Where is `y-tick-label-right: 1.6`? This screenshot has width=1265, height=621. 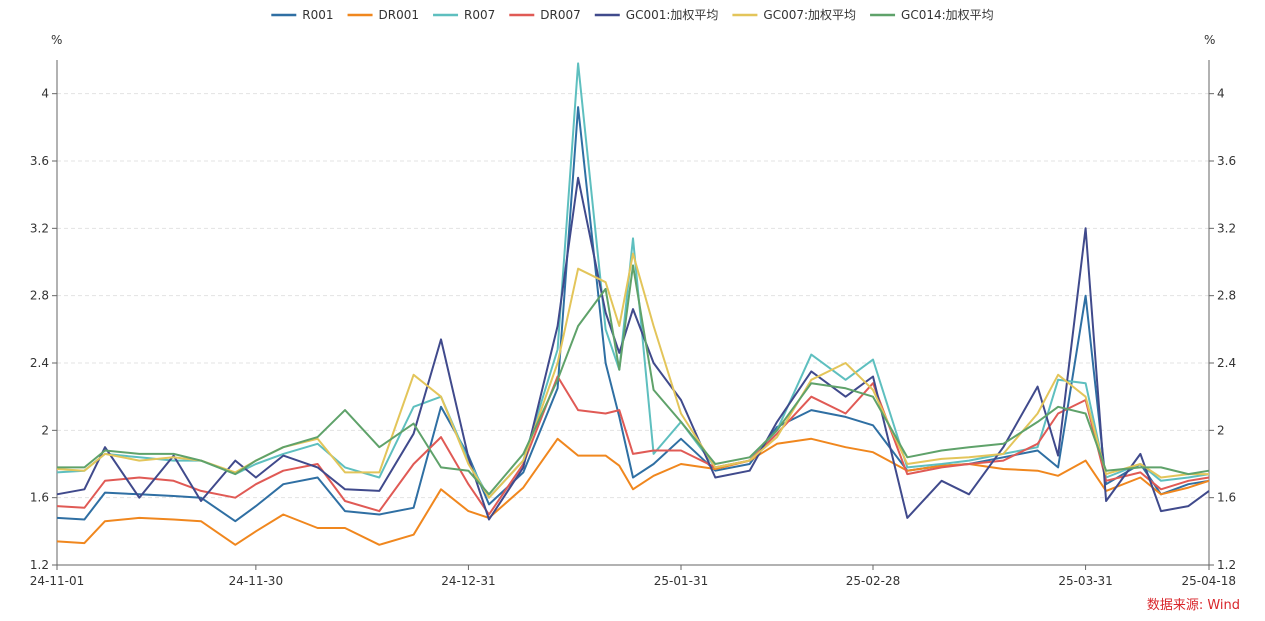 y-tick-label-right: 1.6 is located at coordinates (1226, 498).